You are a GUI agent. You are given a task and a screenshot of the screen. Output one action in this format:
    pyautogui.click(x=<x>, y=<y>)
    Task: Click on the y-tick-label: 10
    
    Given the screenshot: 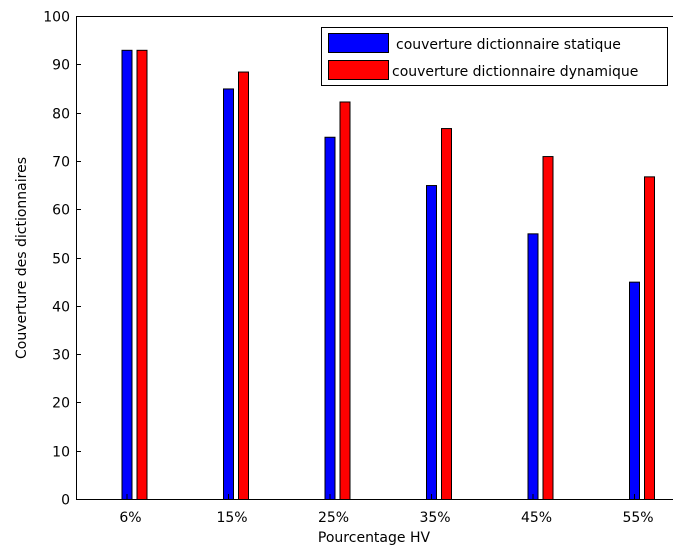 What is the action you would take?
    pyautogui.click(x=61, y=453)
    